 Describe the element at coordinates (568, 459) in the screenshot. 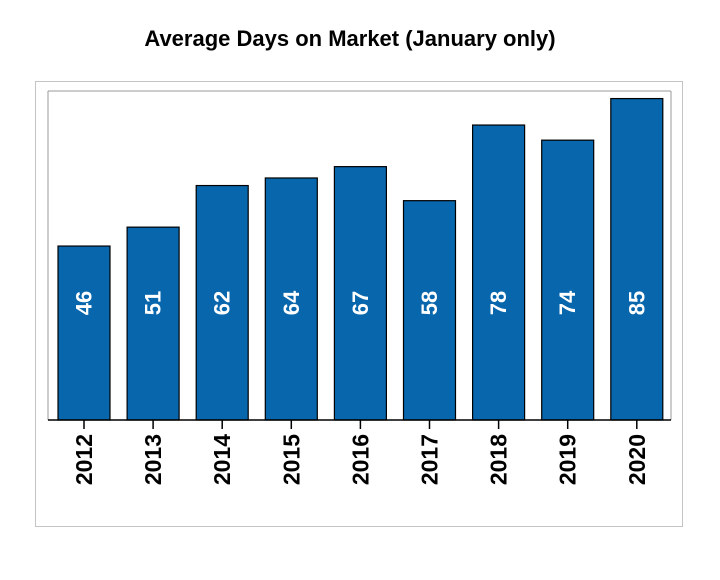

I see `x-tick-label: 2019` at that location.